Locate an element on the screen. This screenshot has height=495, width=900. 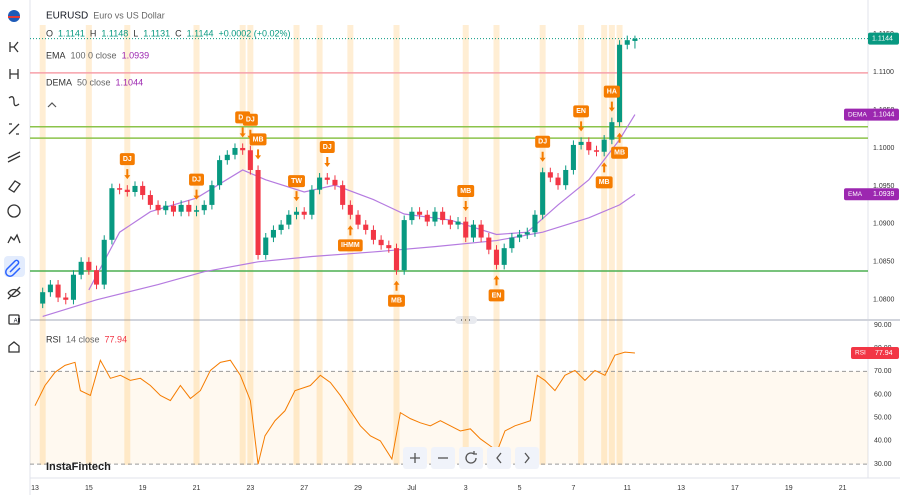
x-tick-label: 29 is located at coordinates (358, 488).